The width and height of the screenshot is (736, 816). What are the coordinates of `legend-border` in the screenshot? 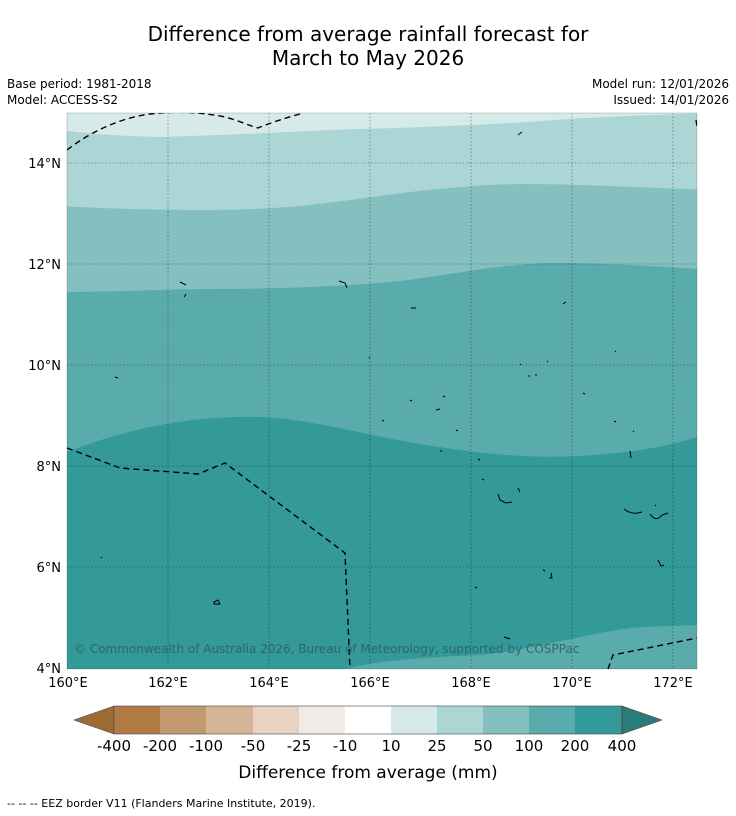 It's located at (368, 720).